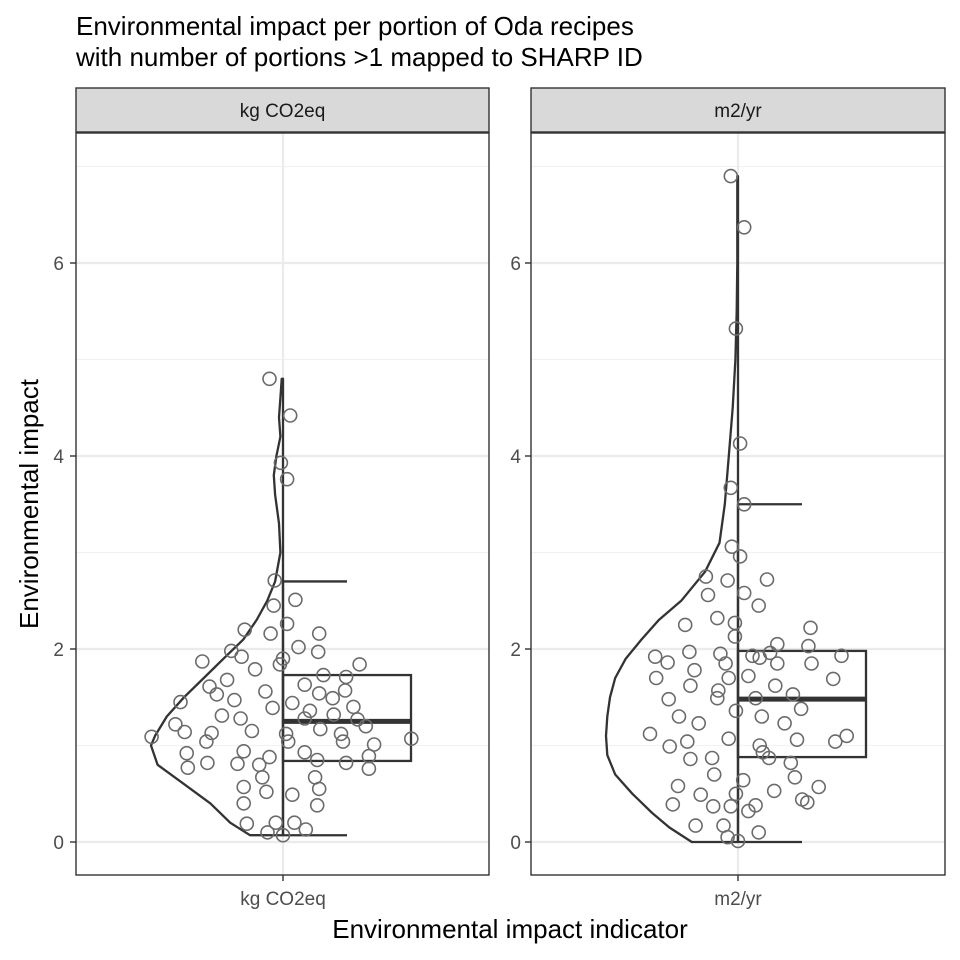 Image resolution: width=960 pixels, height=960 pixels. What do you see at coordinates (64, 554) in the screenshot?
I see `y-axis-ticks: 0 2 4 6` at bounding box center [64, 554].